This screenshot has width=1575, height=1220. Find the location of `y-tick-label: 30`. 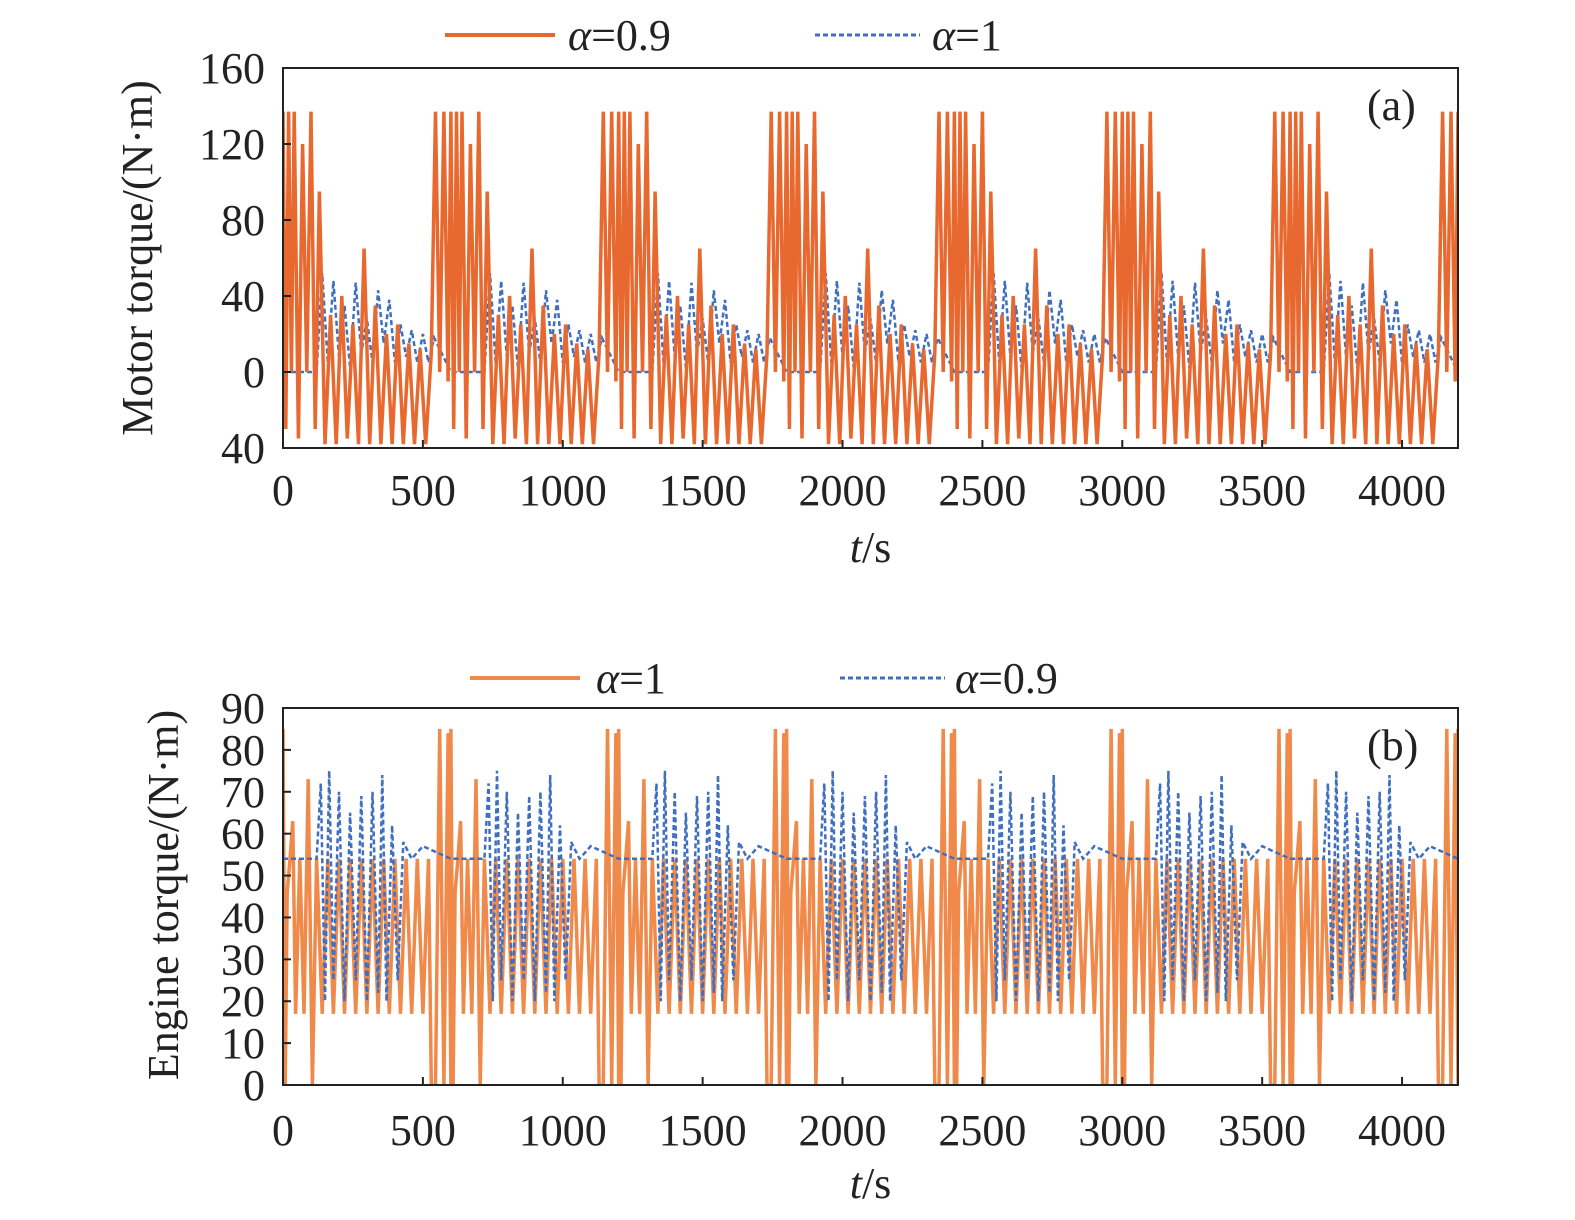

y-tick-label: 30 is located at coordinates (243, 959).